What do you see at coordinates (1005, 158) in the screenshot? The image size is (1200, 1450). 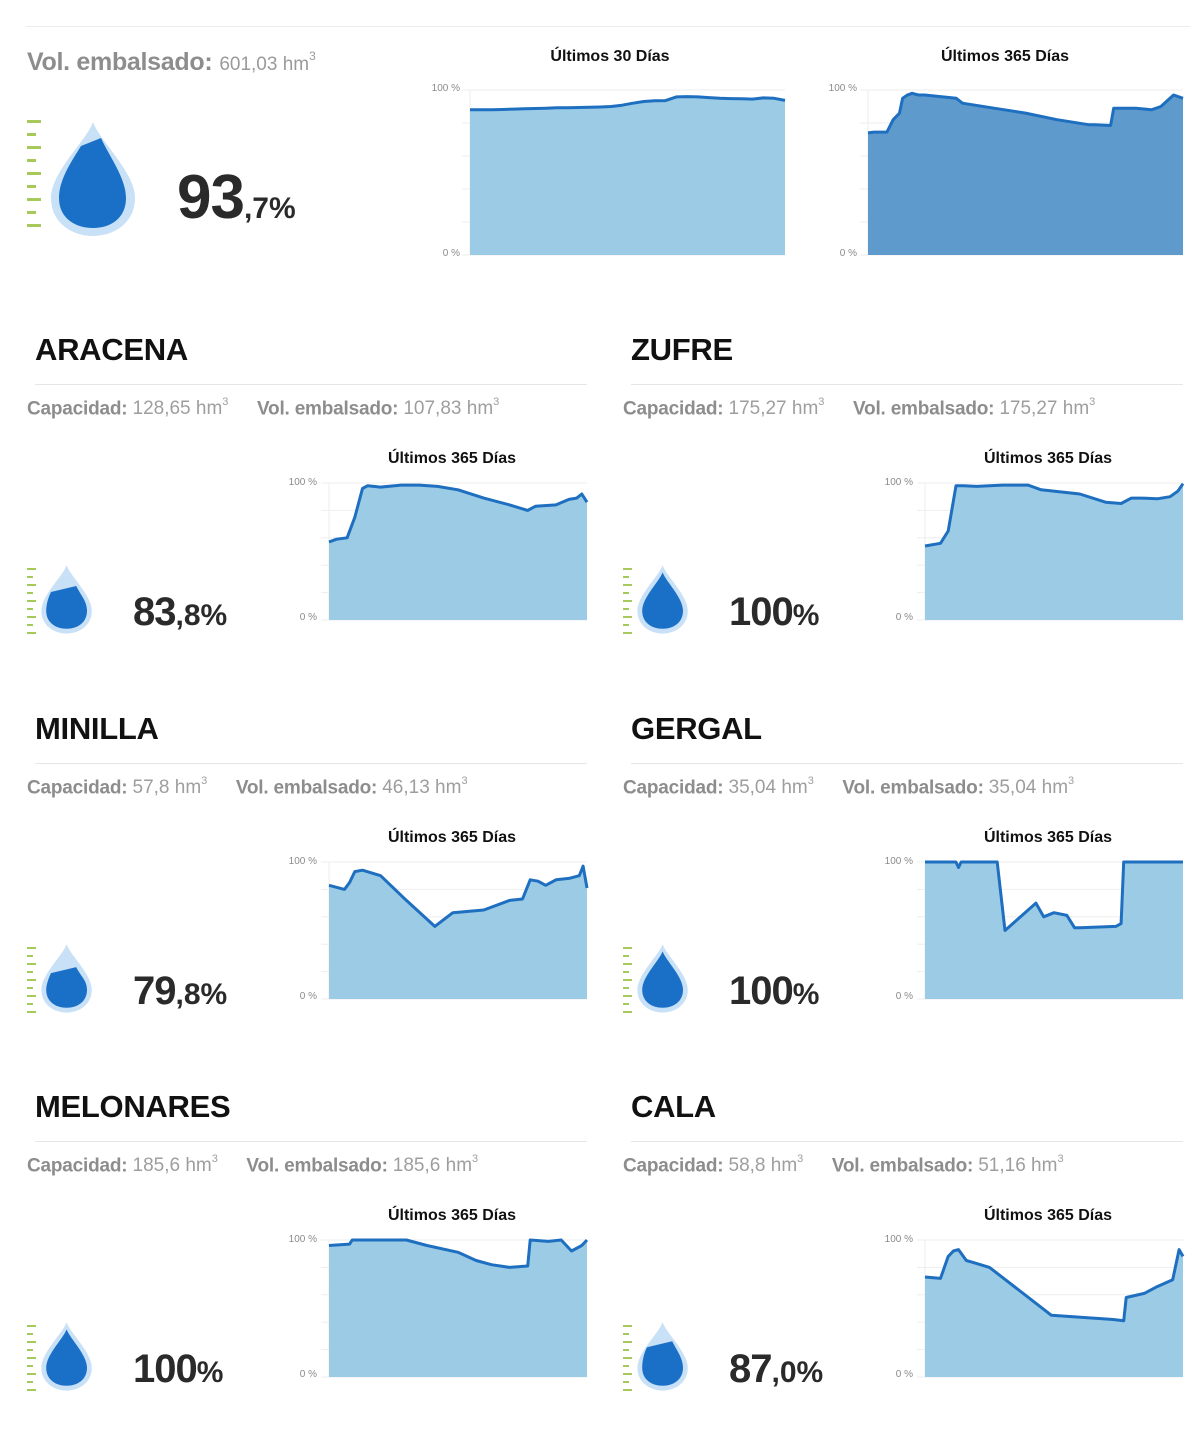 I see `chart-365-days-total: Últimos 365 Días 100 % 0 %` at bounding box center [1005, 158].